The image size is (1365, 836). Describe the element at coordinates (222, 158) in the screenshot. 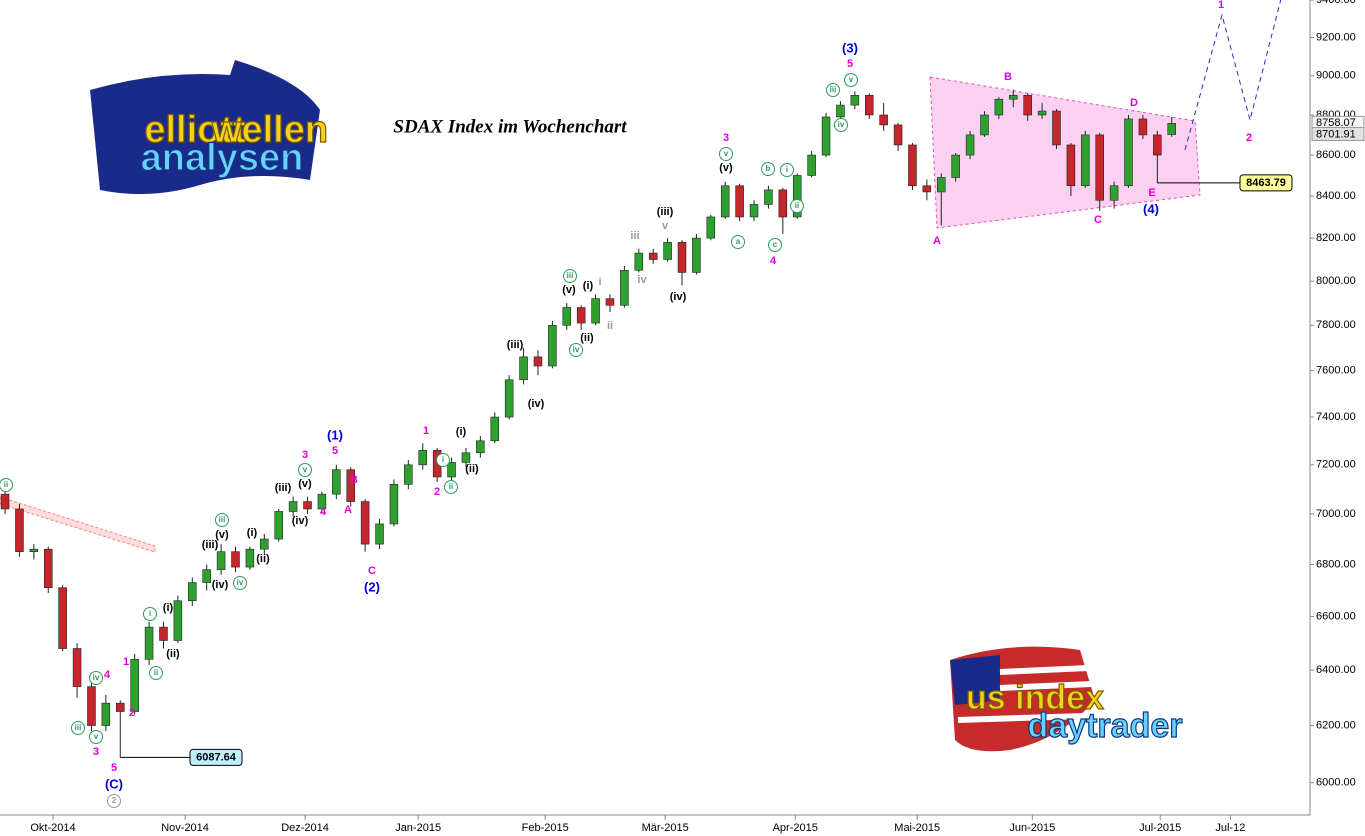

I see `logo-text: analysen` at that location.